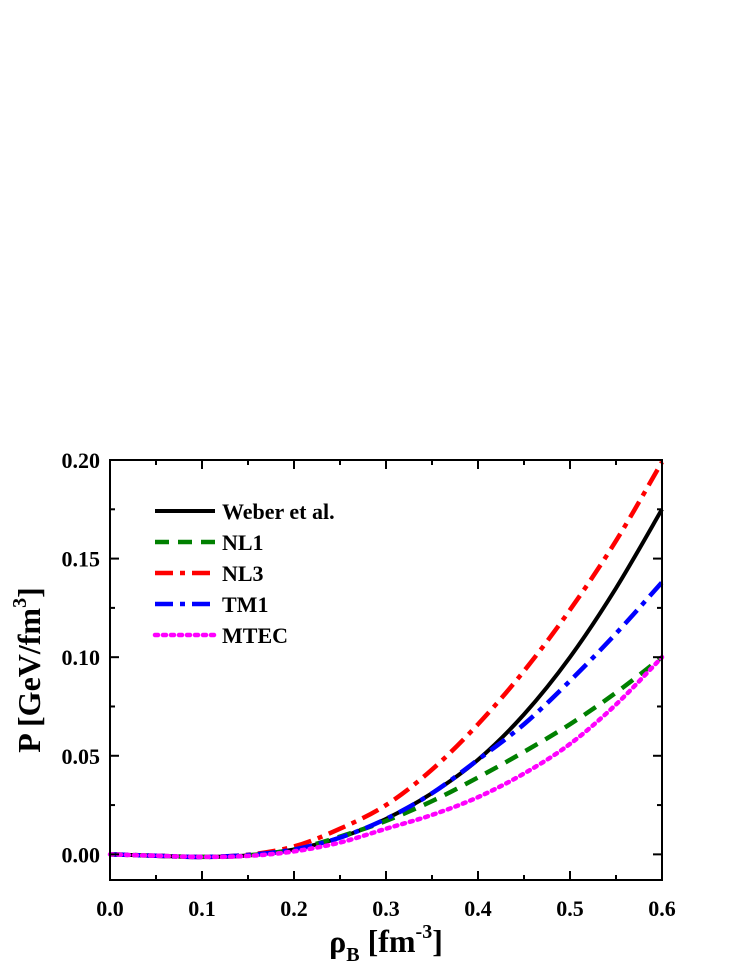  Describe the element at coordinates (437, 941) in the screenshot. I see `x-axis-label-close: ]` at that location.